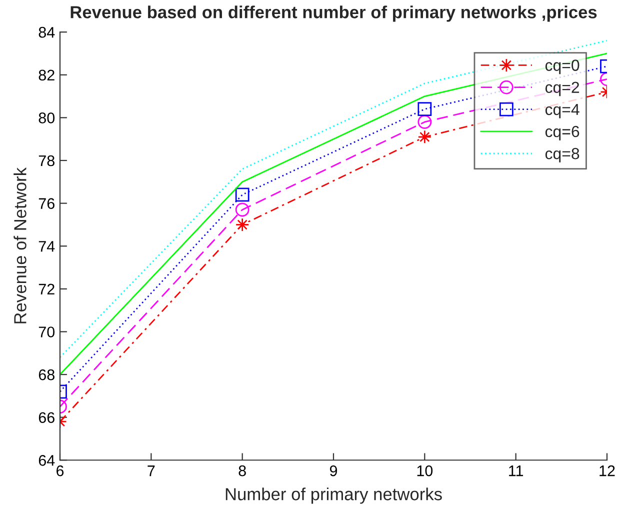 This screenshot has width=623, height=517. I want to click on x-tick-label: 6, so click(60, 470).